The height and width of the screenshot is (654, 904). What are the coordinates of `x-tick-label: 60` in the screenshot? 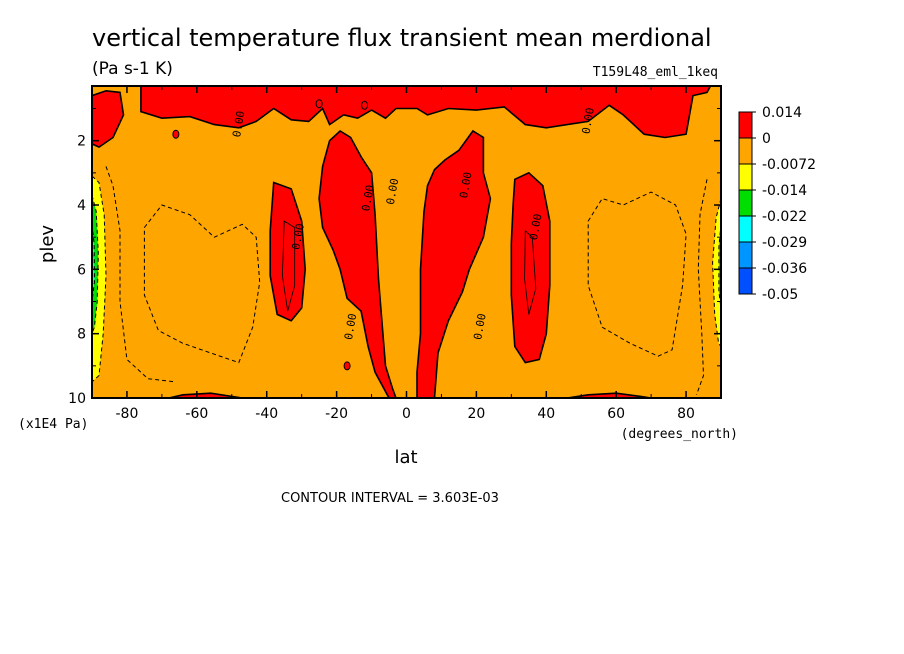 It's located at (616, 414).